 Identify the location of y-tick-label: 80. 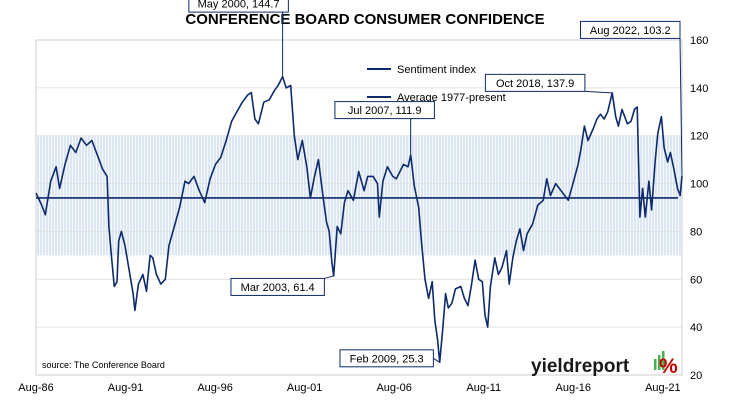
(696, 232).